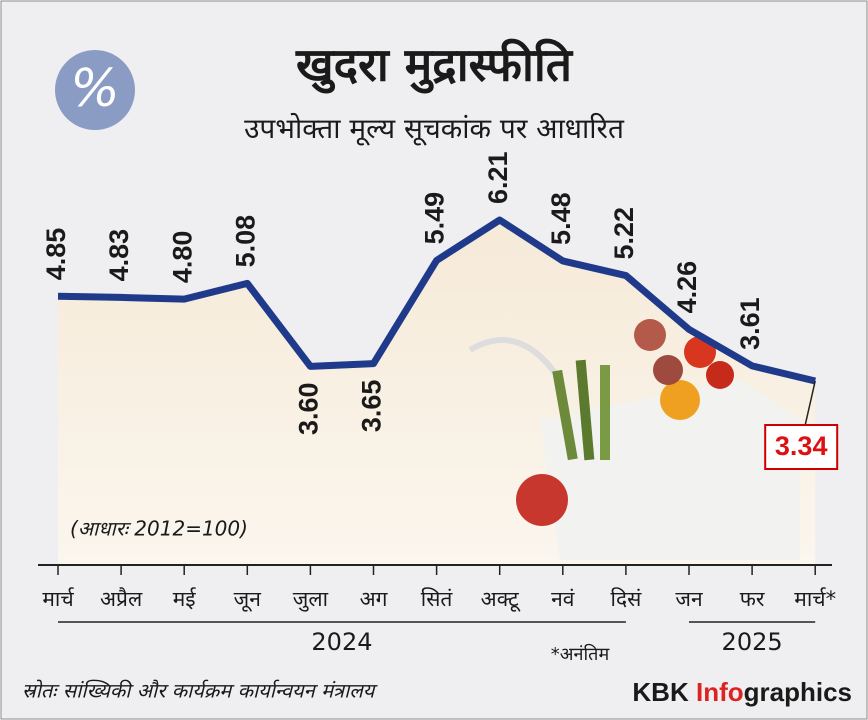  Describe the element at coordinates (56, 254) in the screenshot. I see `value-label: 4.85` at that location.